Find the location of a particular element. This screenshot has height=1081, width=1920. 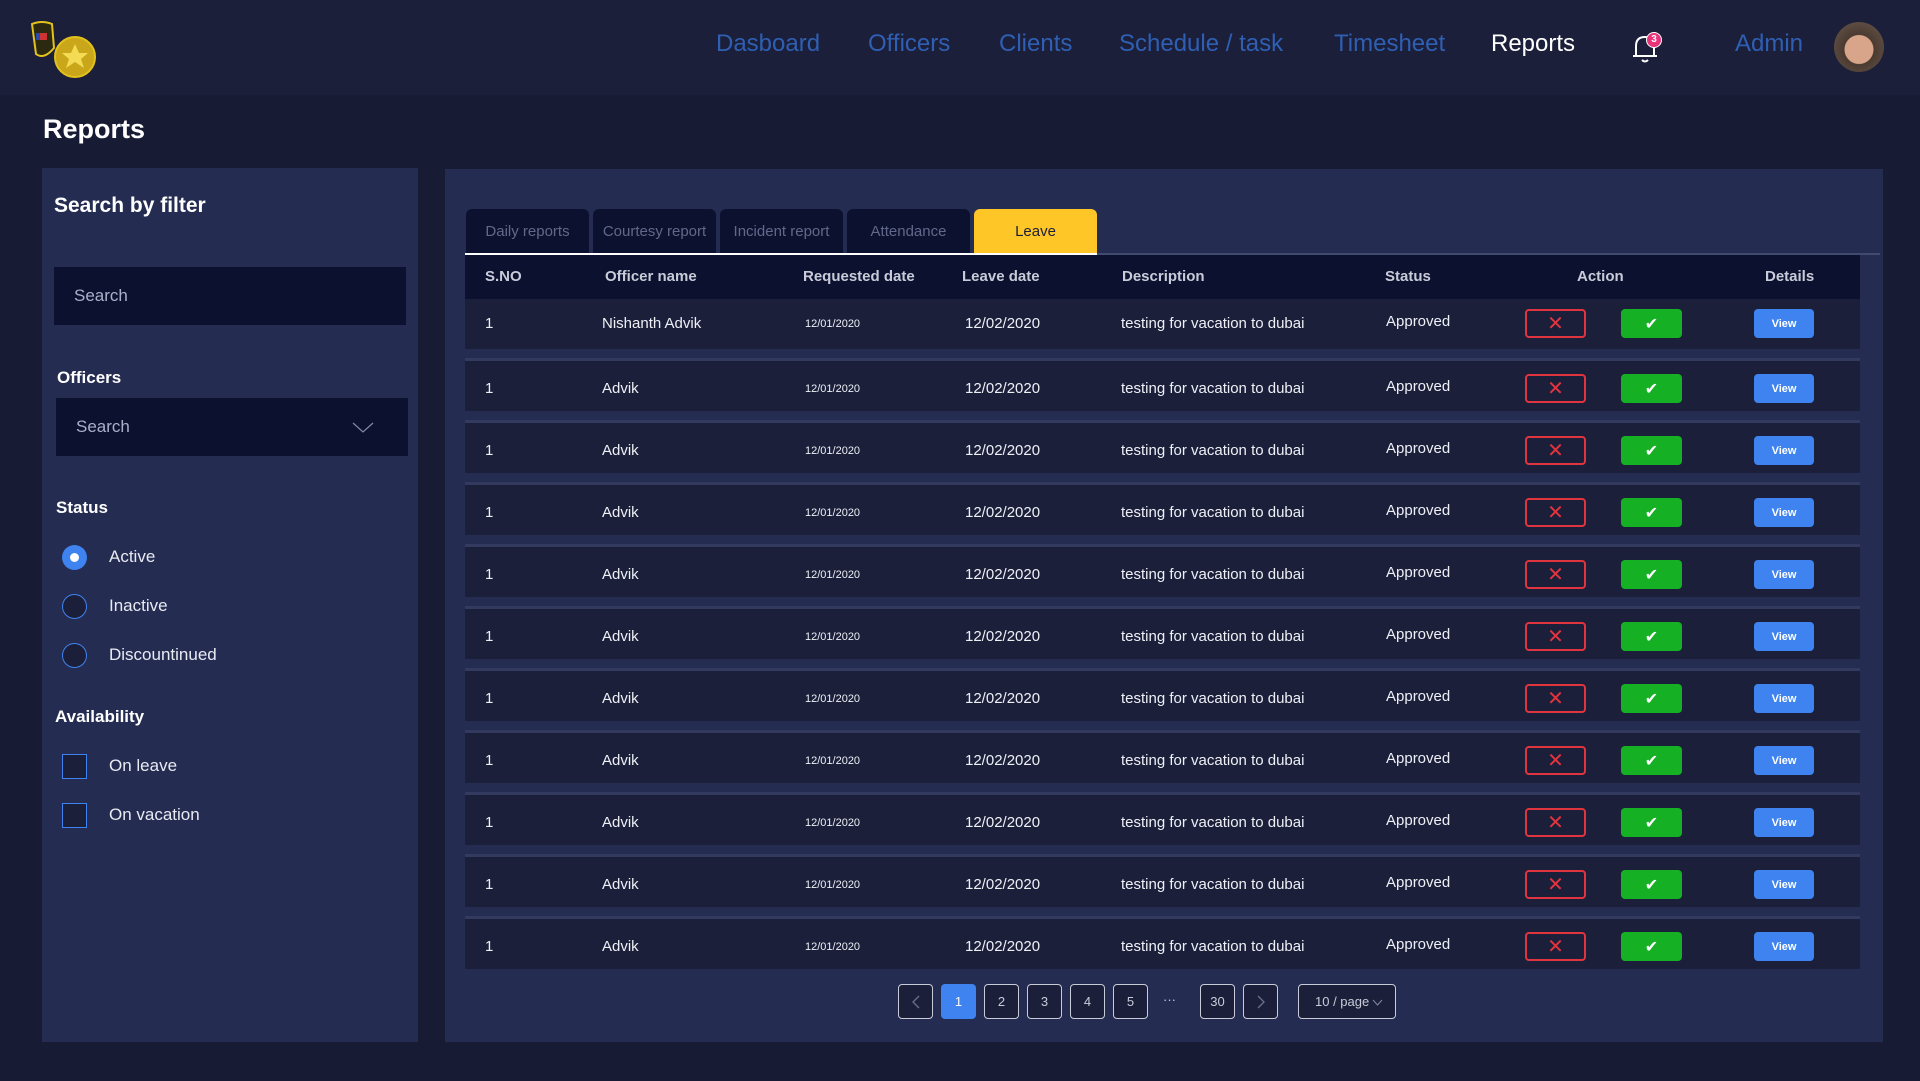

nav-clients: Clients is located at coordinates (1036, 43).